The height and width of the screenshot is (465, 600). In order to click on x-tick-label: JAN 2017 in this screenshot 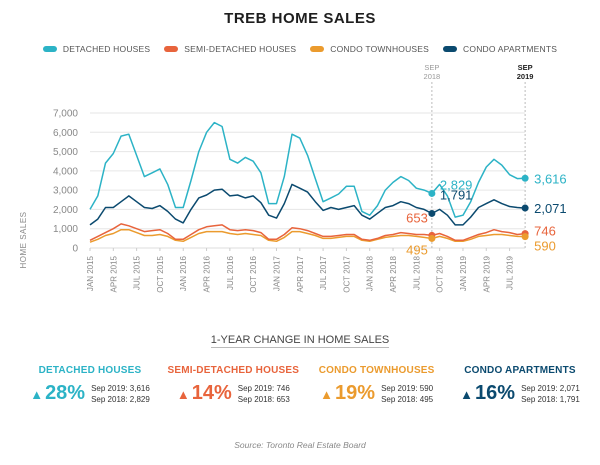, I will do `click(276, 273)`.